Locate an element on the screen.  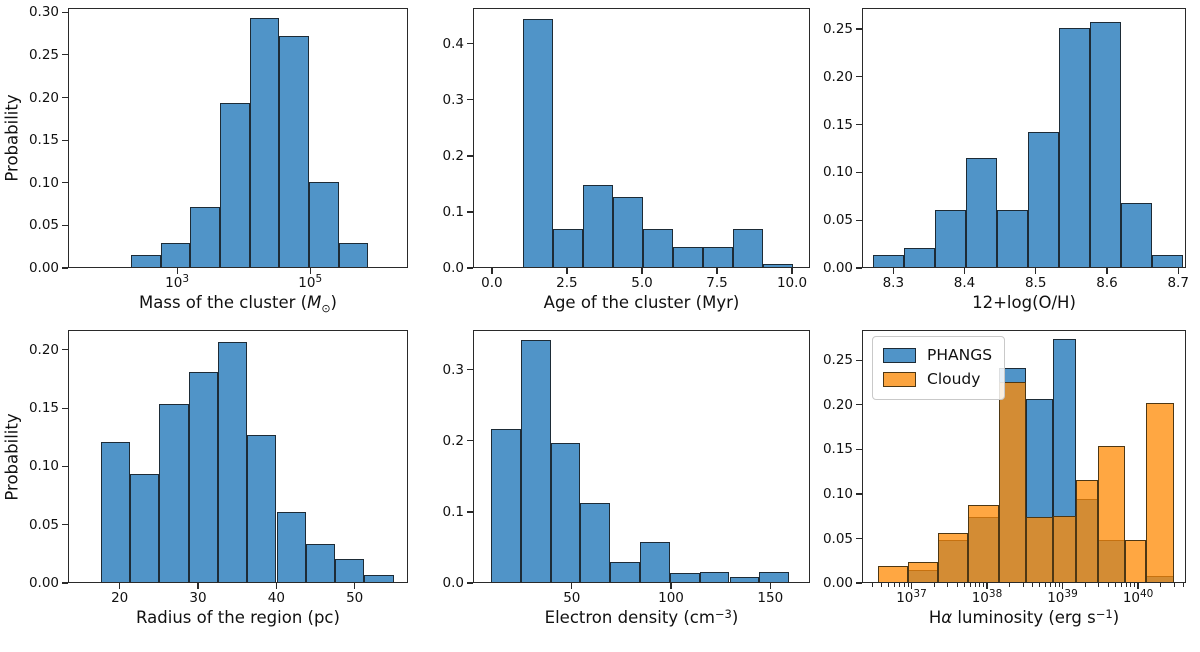
x-tick-label: 8.5 is located at coordinates (1035, 283).